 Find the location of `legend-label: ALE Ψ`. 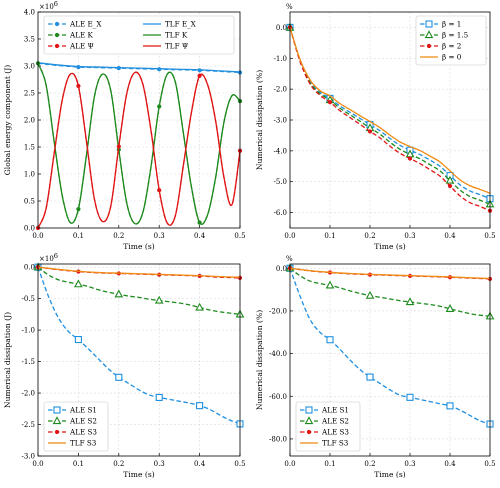

legend-label: ALE Ψ is located at coordinates (81, 46).